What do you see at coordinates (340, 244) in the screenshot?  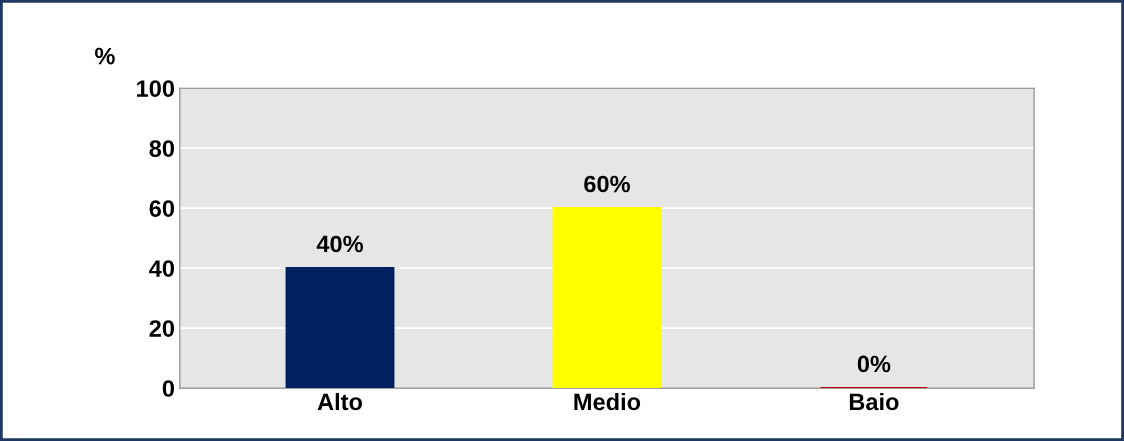 I see `data-label: 40%` at bounding box center [340, 244].